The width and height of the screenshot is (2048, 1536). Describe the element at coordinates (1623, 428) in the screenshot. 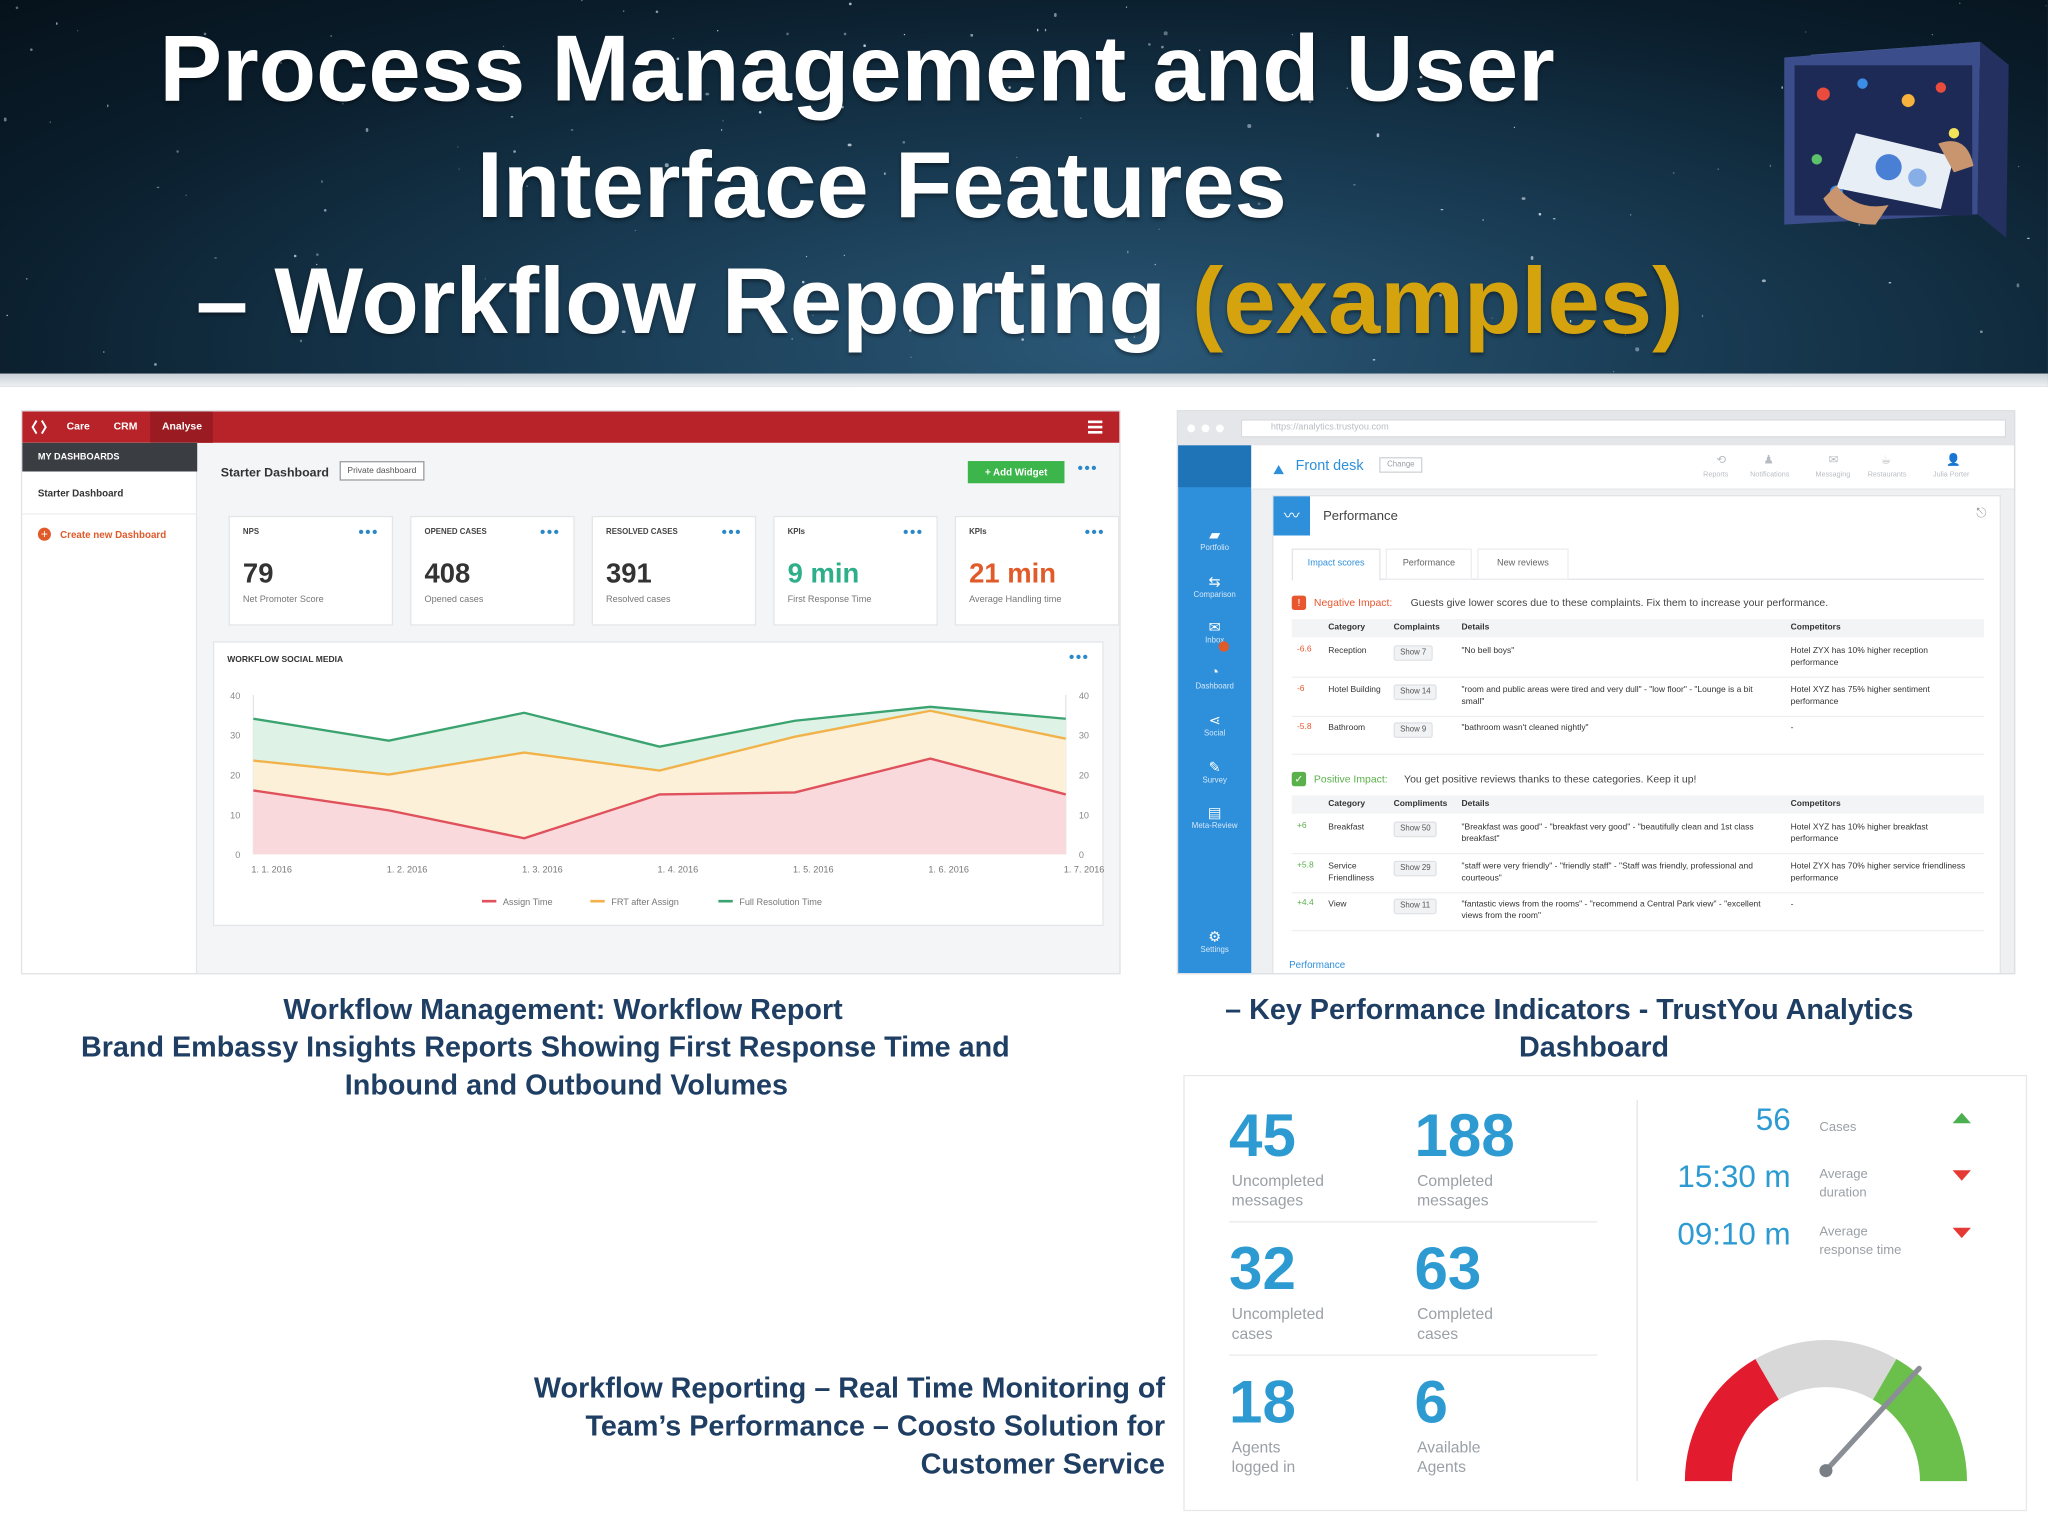

I see `url-bar: https://analytics.trustyou.com` at that location.